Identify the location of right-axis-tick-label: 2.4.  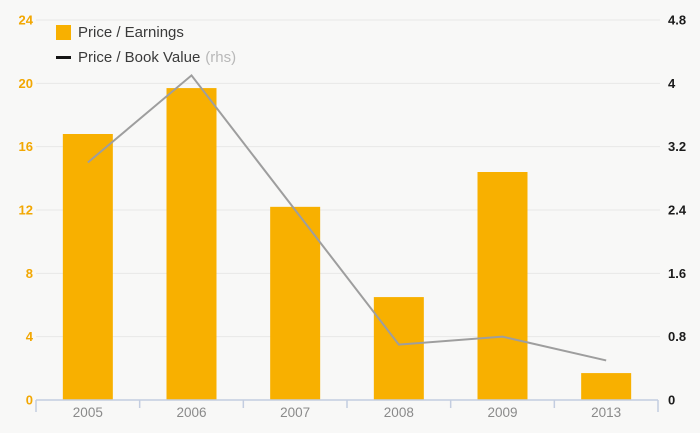
(677, 210).